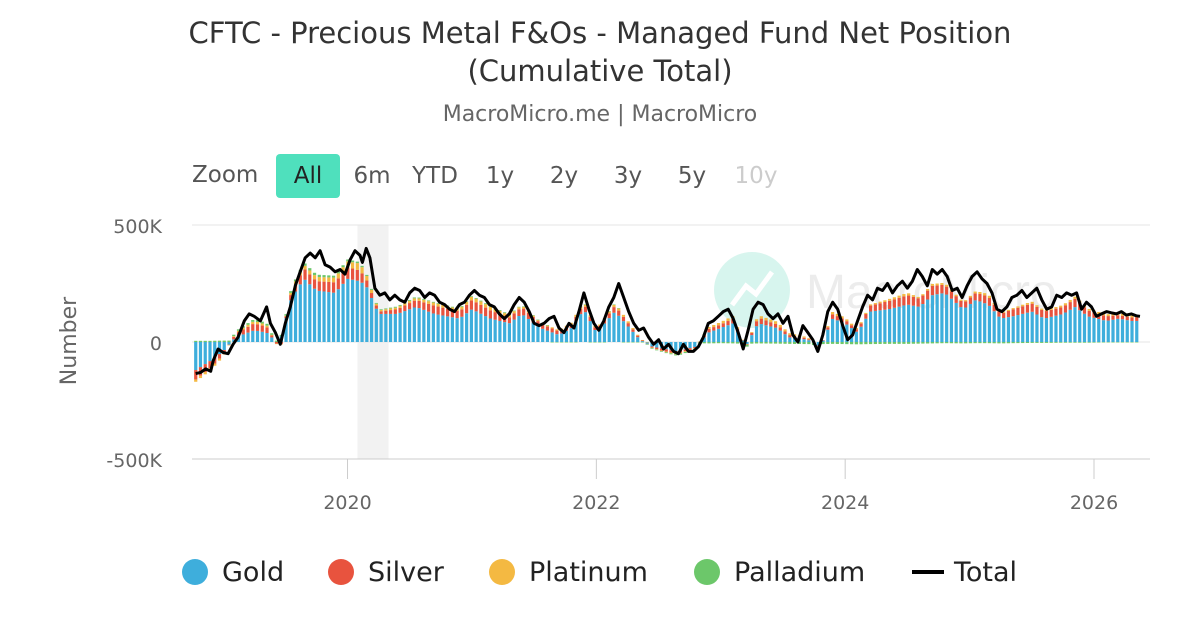  Describe the element at coordinates (372, 176) in the screenshot. I see `zoom-button-6m: 6m` at that location.